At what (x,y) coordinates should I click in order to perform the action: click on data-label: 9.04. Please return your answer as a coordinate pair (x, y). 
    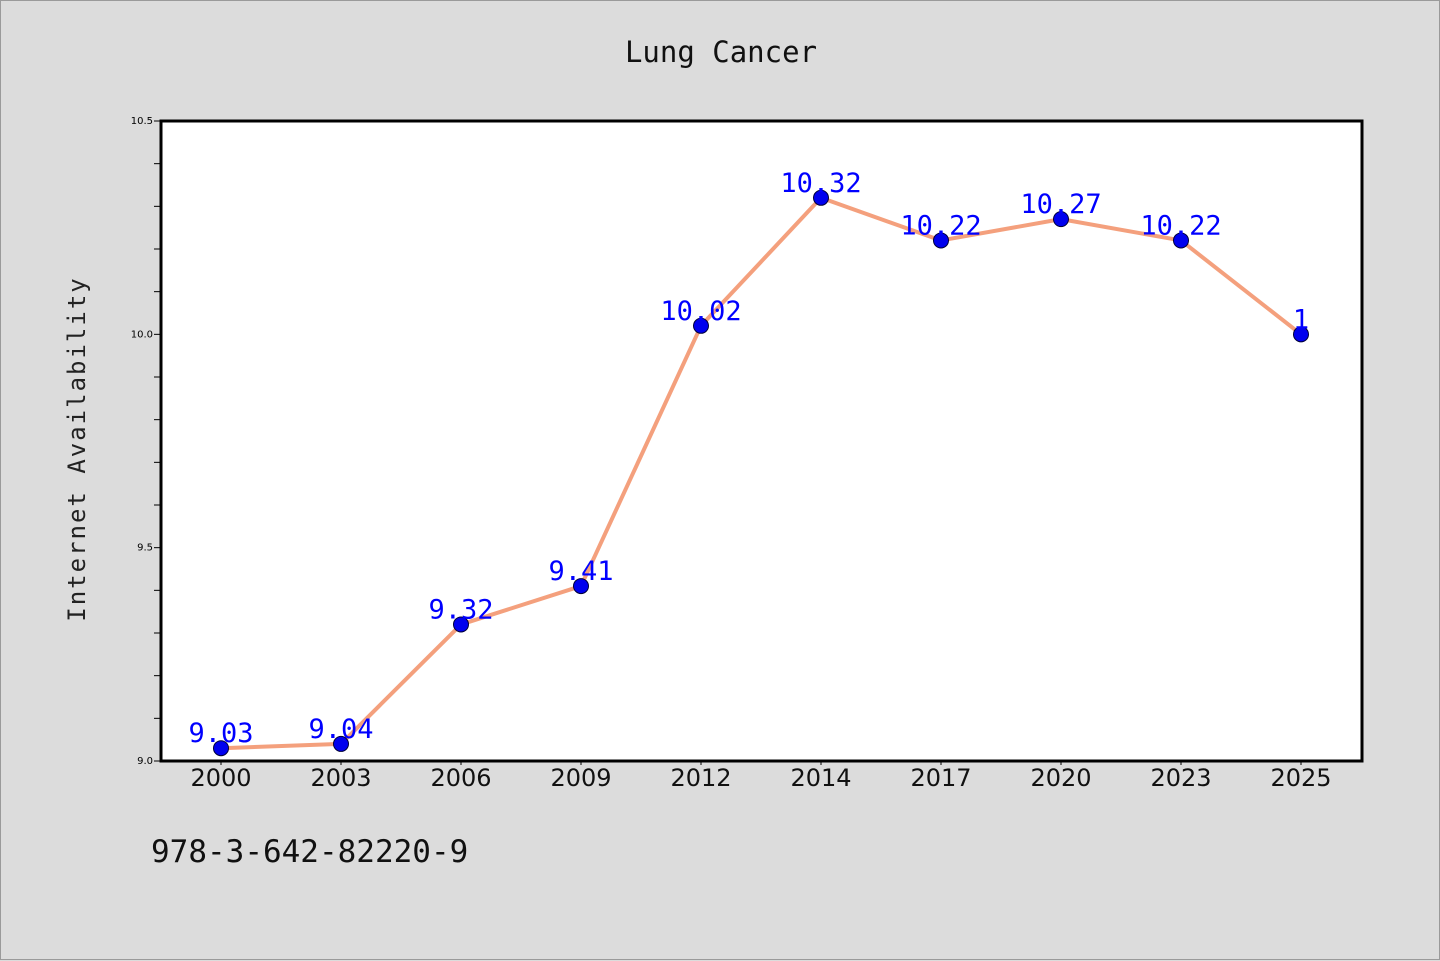
    Looking at the image, I should click on (340, 729).